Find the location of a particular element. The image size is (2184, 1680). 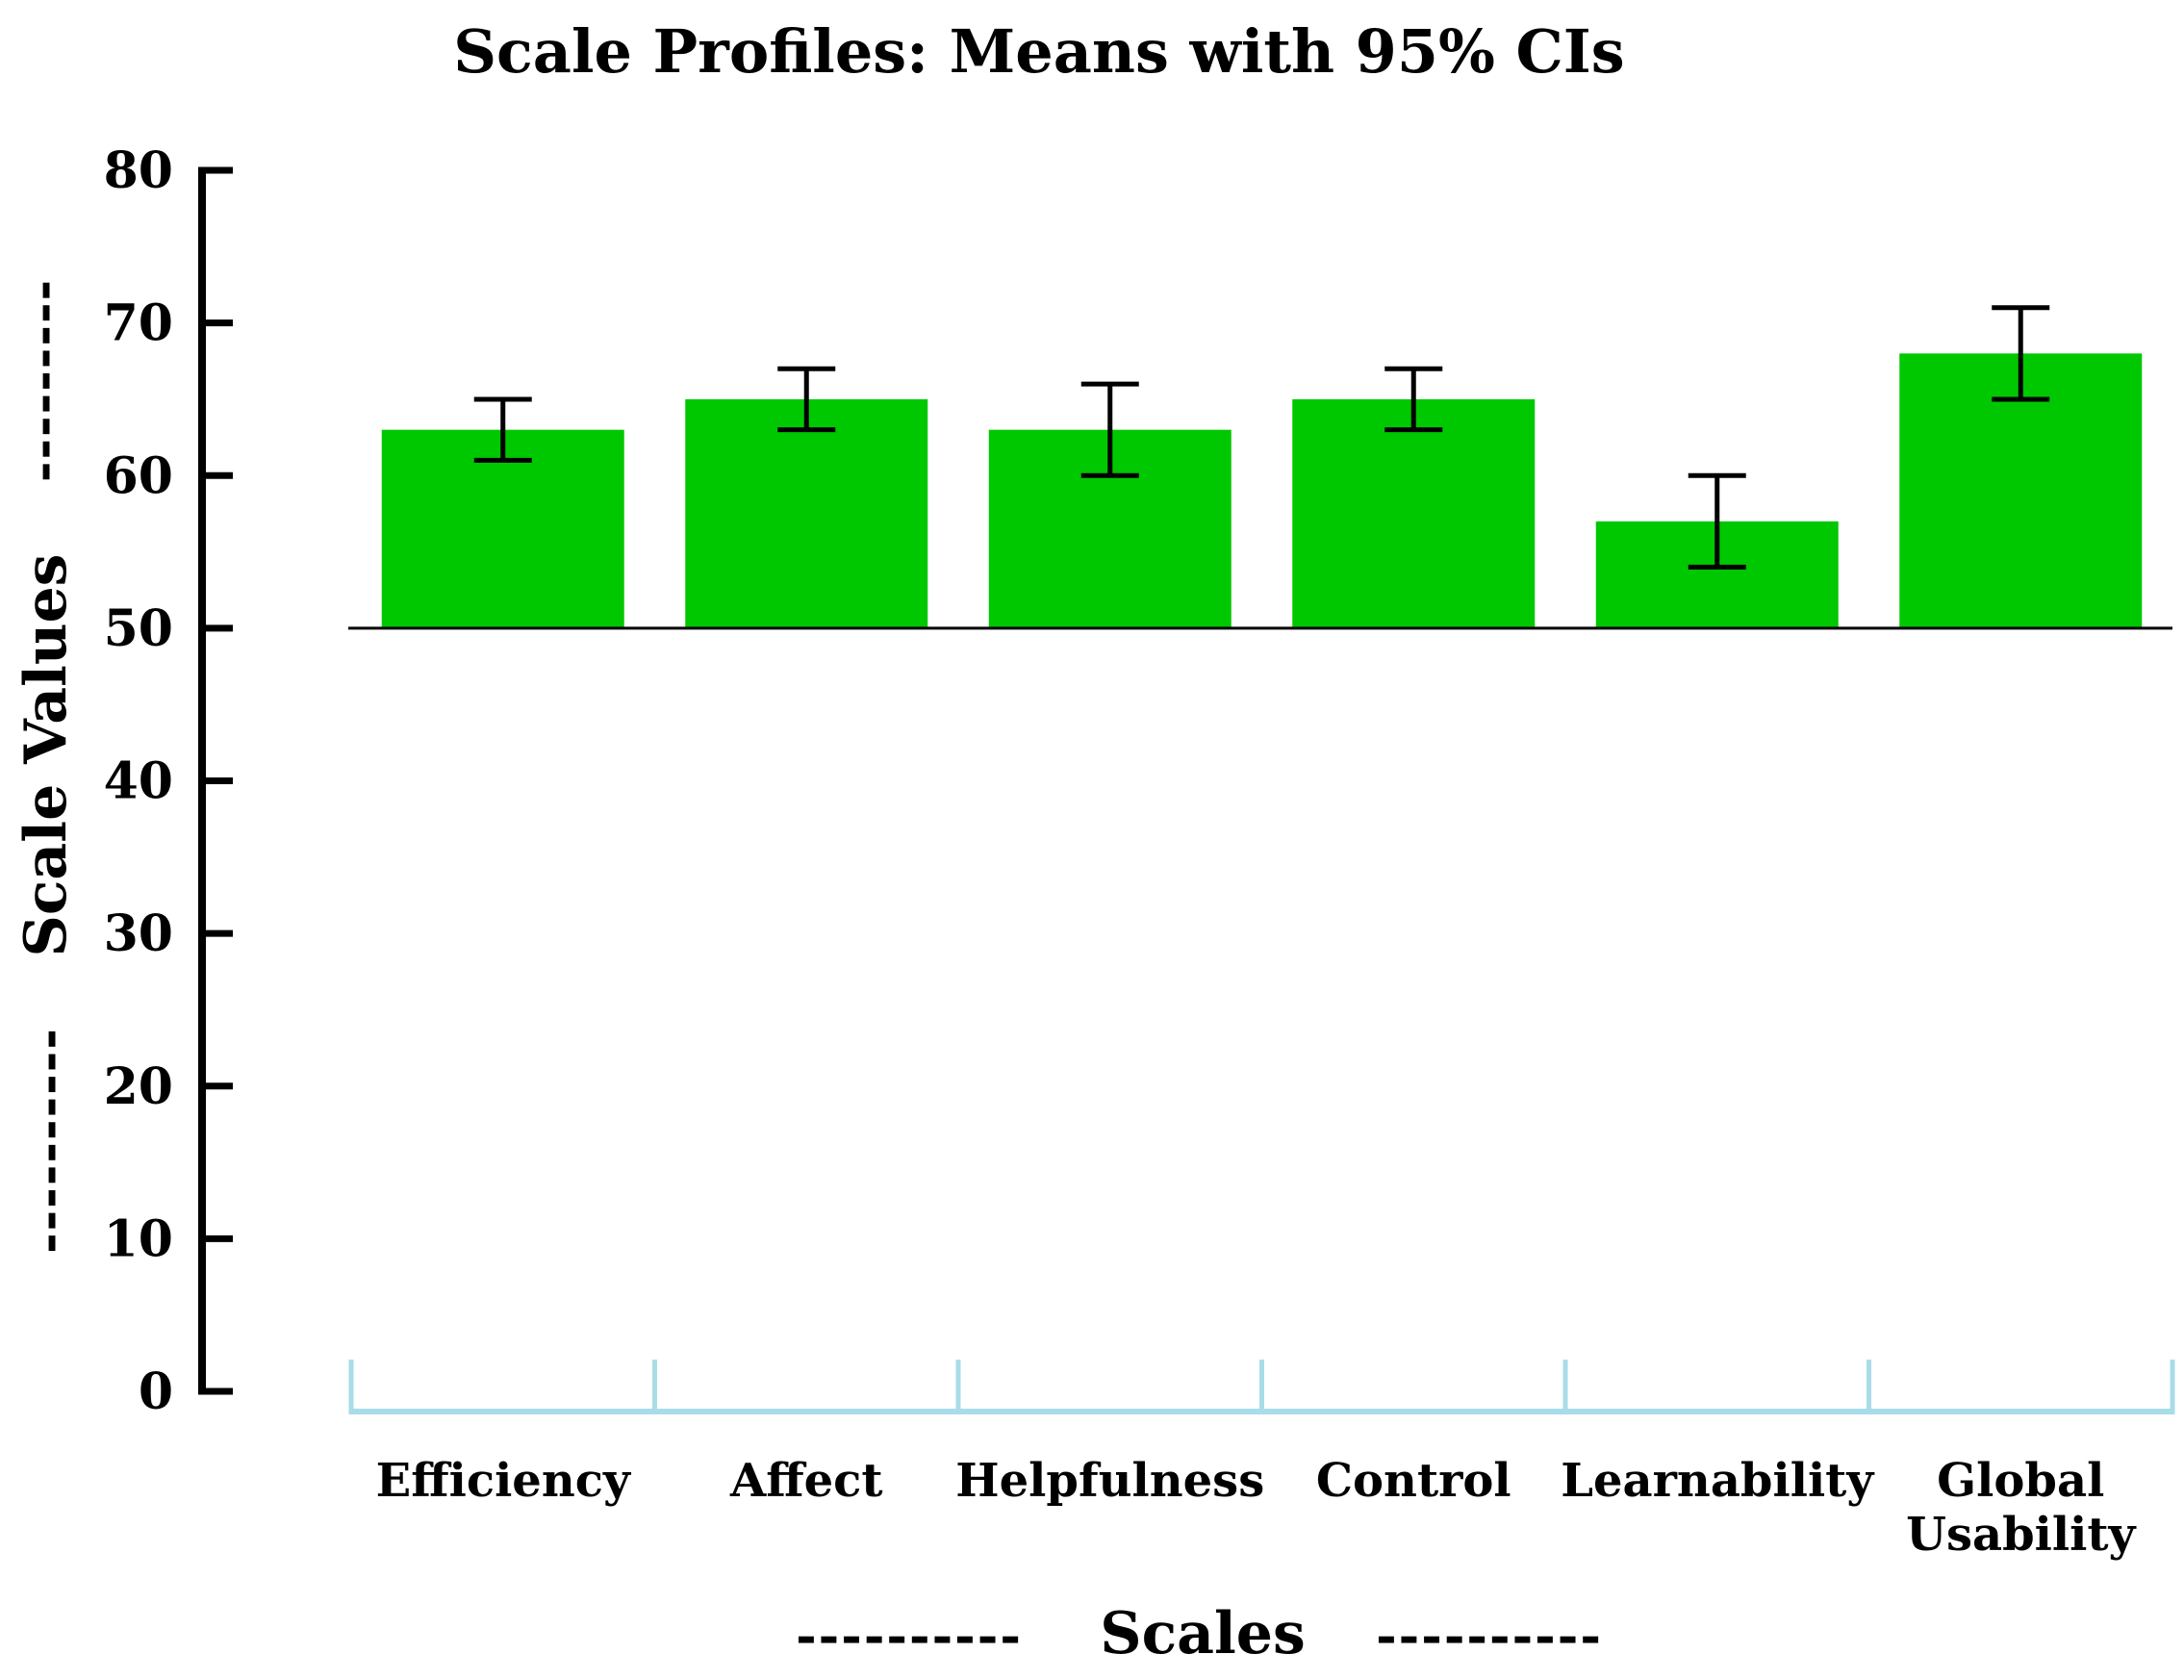

y-tick-label: 80 is located at coordinates (139, 171).